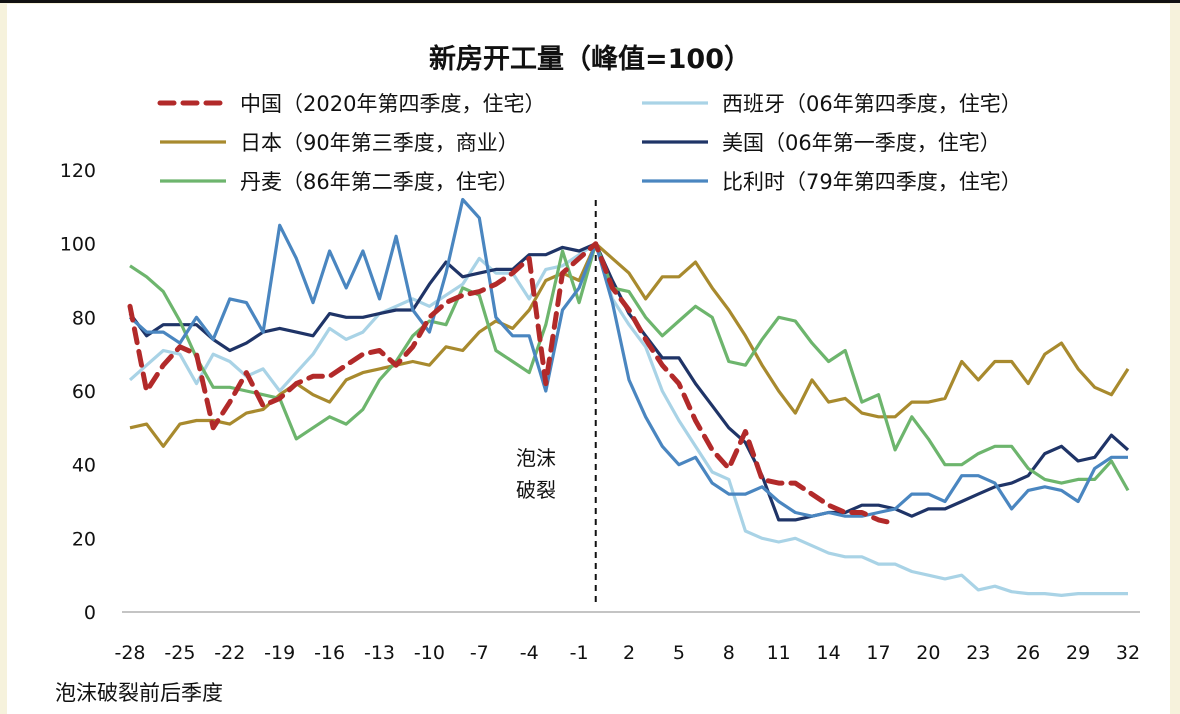  What do you see at coordinates (229, 653) in the screenshot?
I see `x-tick-label: -22` at bounding box center [229, 653].